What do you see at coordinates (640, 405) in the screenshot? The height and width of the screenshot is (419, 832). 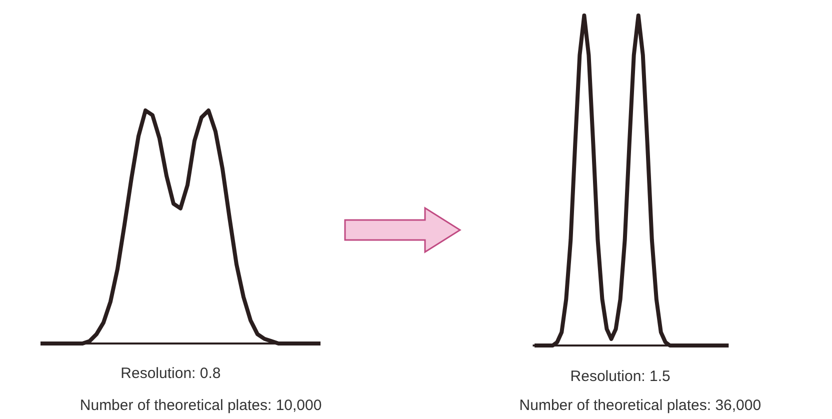 I see `text: Number of theoretical plates: 36,000` at bounding box center [640, 405].